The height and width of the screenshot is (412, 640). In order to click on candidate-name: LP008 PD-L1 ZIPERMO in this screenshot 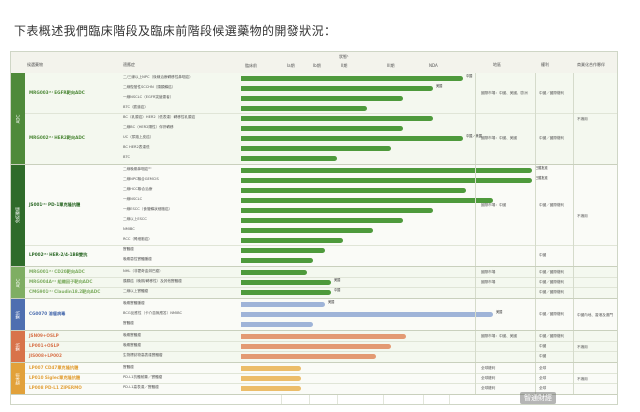, I will do `click(55, 387)`.